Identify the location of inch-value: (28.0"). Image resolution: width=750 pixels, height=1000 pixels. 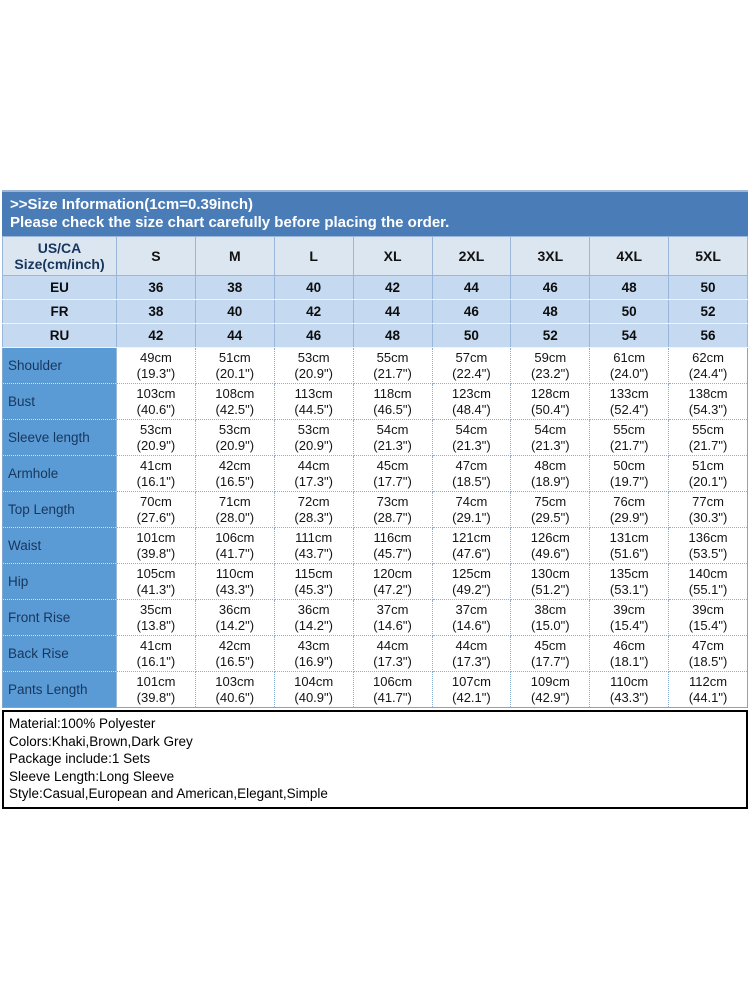
(235, 517).